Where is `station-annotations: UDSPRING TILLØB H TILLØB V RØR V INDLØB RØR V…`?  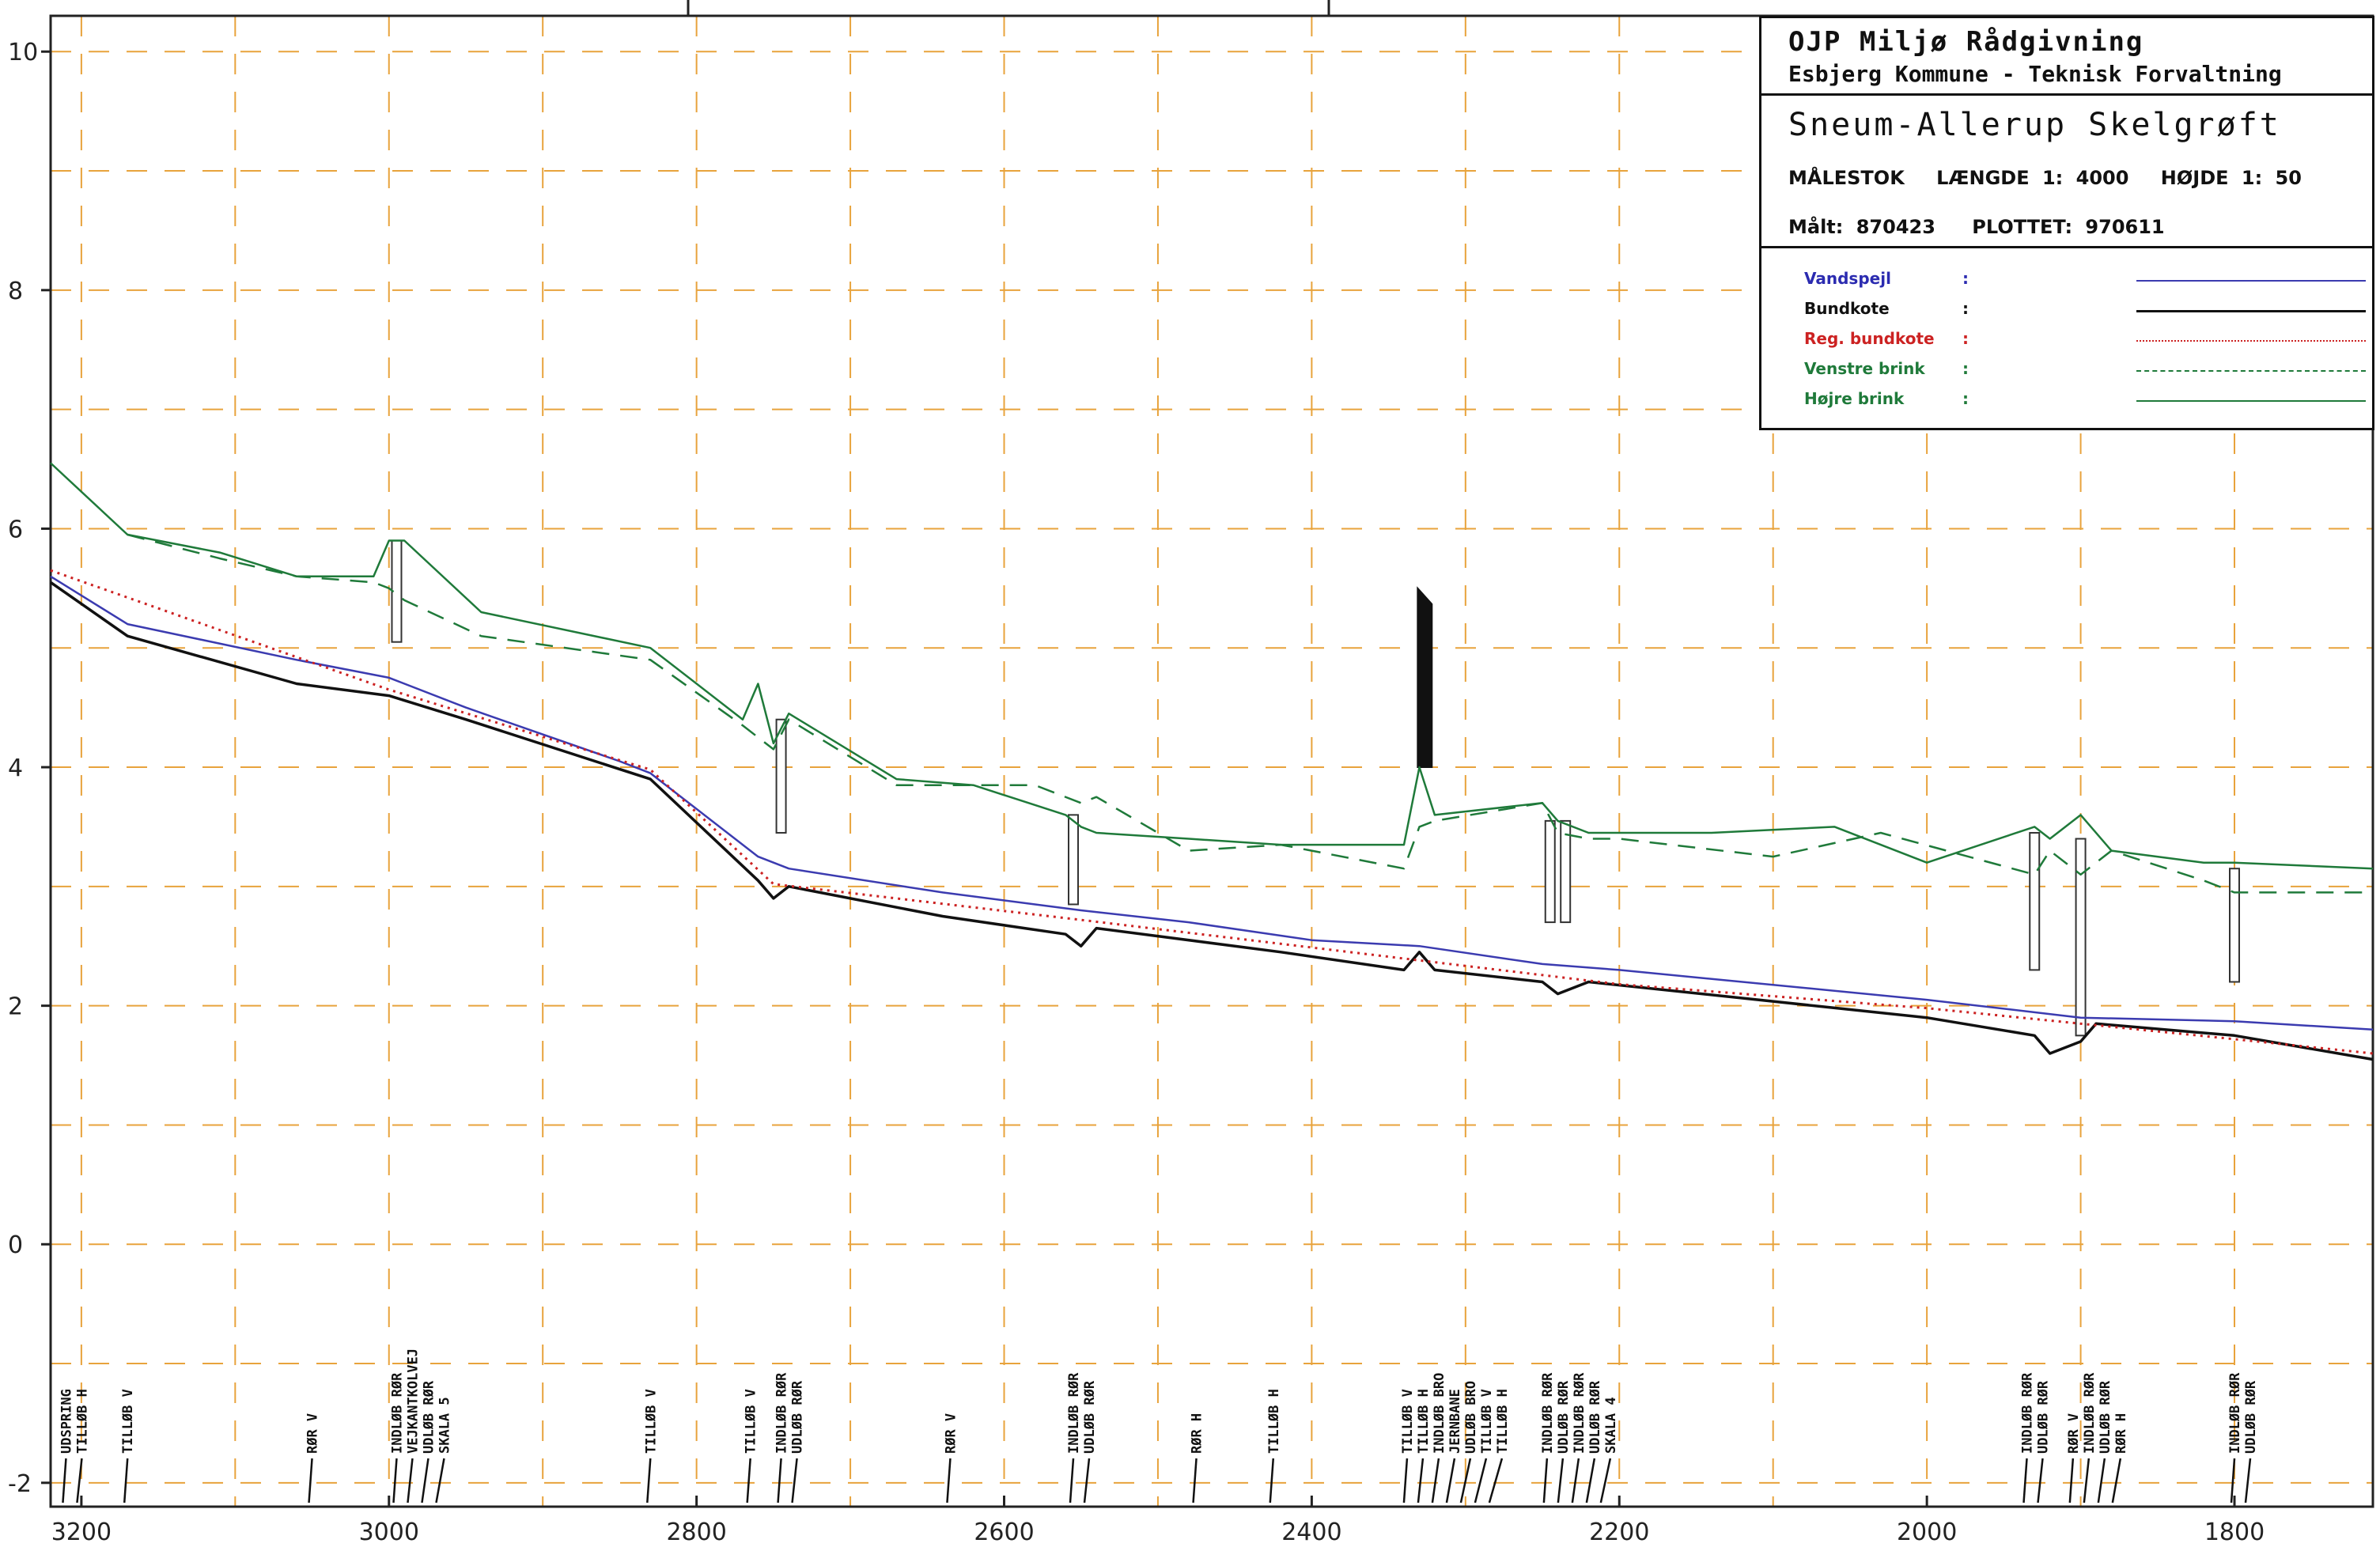 station-annotations: UDSPRING TILLØB H TILLØB V RØR V INDLØB RØR V… is located at coordinates (1159, 1426).